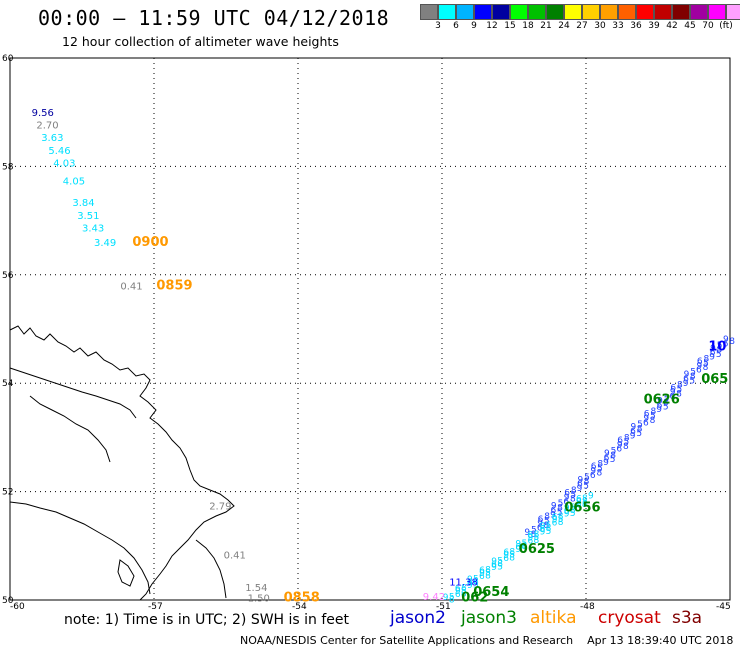  I want to click on latitude-tick-label: 52, so click(7, 493).